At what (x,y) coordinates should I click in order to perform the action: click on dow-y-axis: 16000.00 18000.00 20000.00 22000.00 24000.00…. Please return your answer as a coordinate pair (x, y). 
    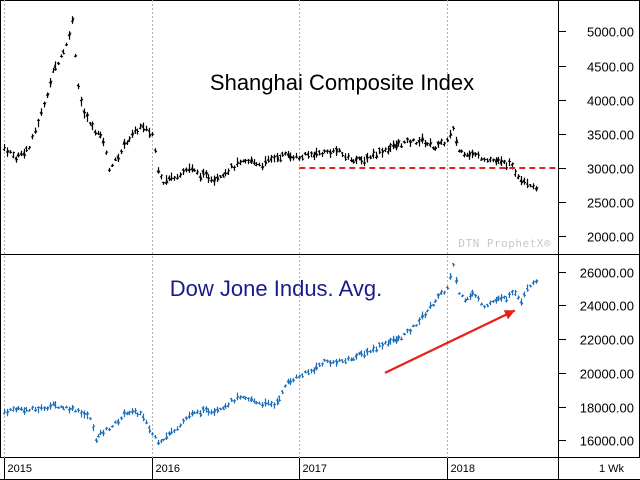
    Looking at the image, I should click on (596, 357).